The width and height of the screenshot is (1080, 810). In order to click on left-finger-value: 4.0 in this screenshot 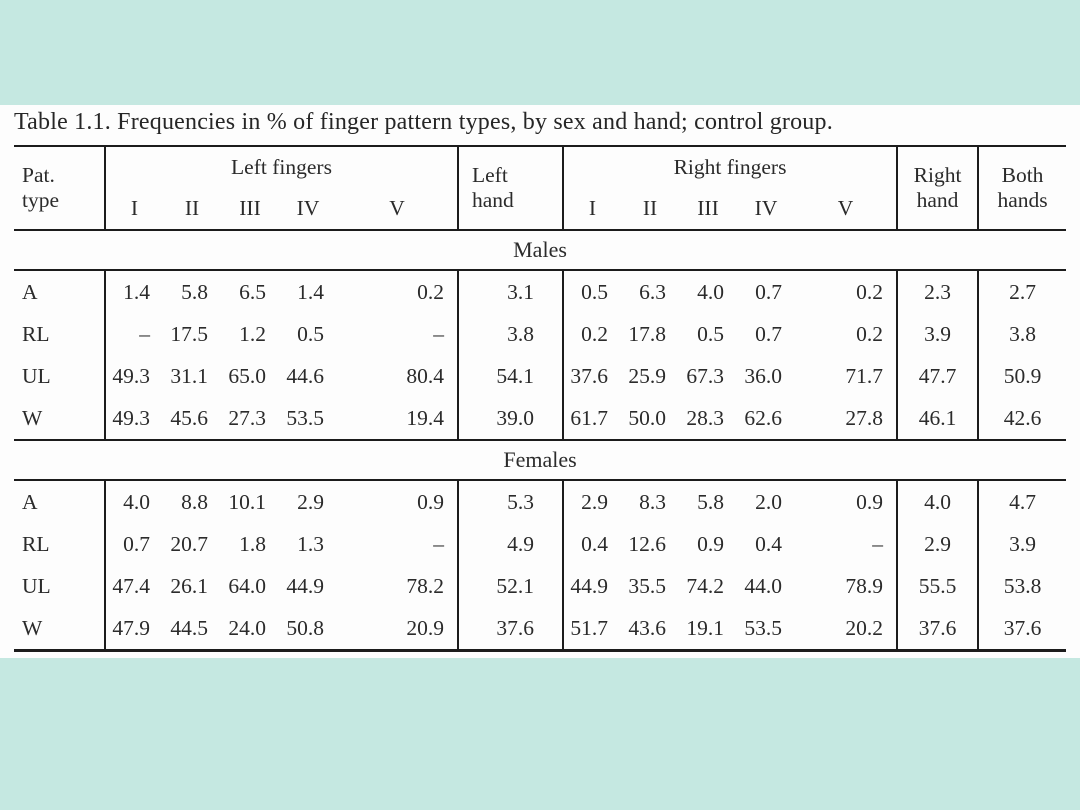, I will do `click(136, 501)`.